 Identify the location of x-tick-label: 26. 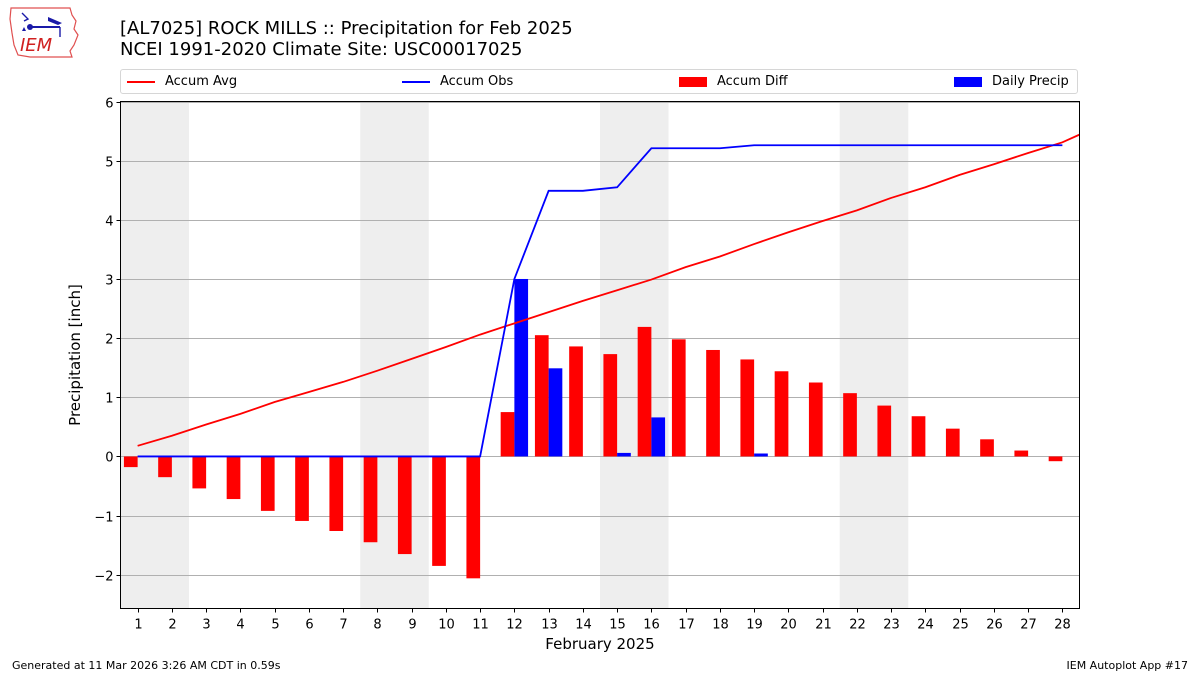
(994, 625).